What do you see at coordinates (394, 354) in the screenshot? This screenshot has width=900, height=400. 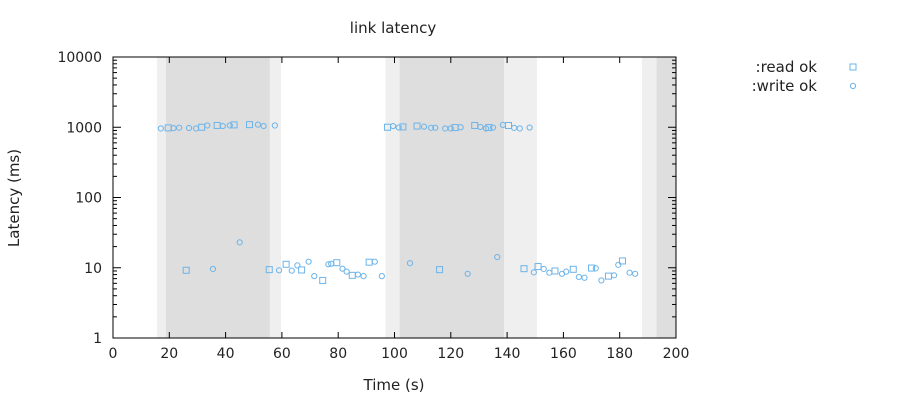 I see `x-tick-label: 100` at bounding box center [394, 354].